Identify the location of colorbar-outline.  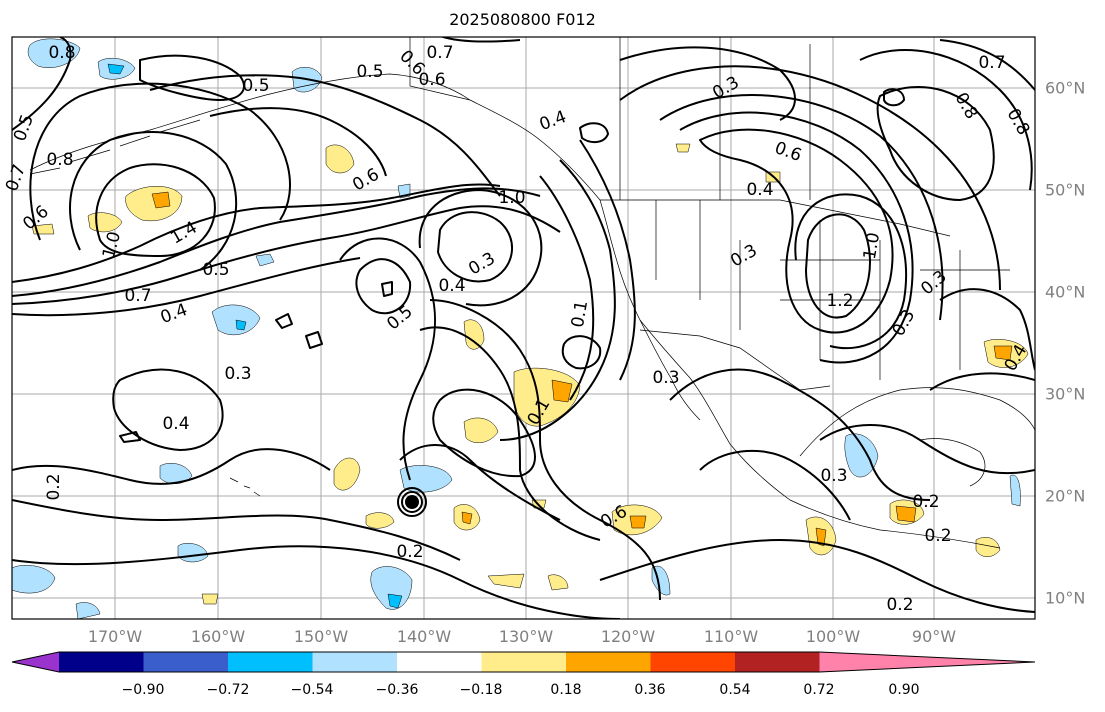
(523, 662).